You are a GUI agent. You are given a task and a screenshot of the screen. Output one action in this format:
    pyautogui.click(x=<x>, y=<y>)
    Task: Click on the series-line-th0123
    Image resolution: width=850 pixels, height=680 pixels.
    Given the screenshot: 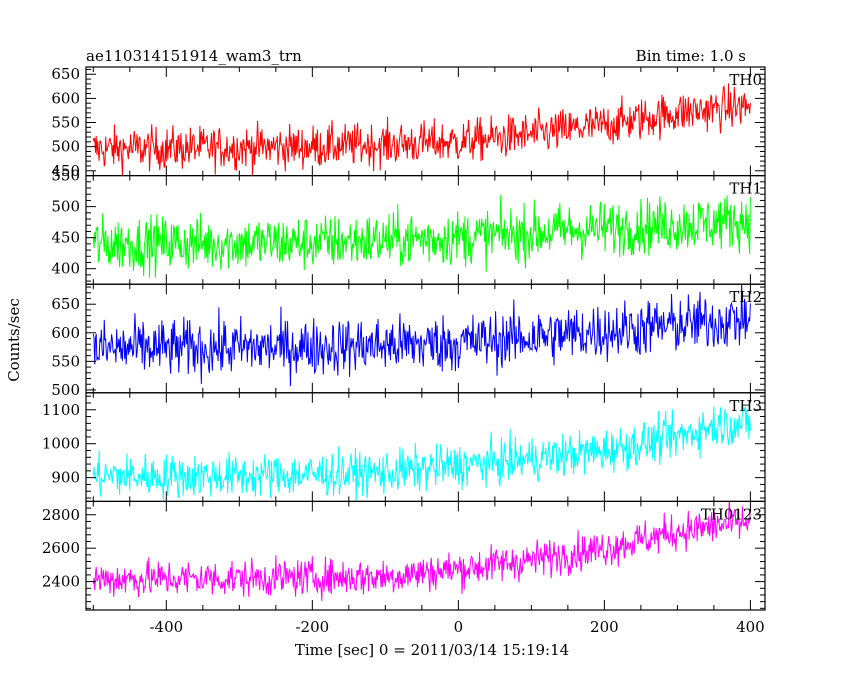 What is the action you would take?
    pyautogui.click(x=421, y=551)
    